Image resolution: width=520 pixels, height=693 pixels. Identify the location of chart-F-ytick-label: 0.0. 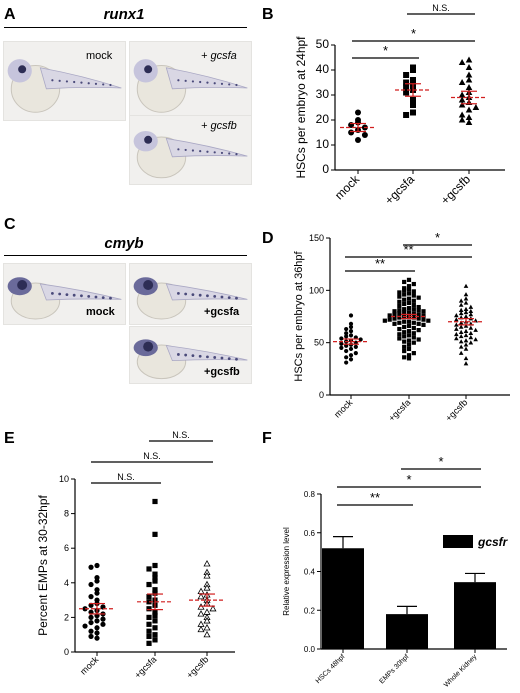
(310, 649).